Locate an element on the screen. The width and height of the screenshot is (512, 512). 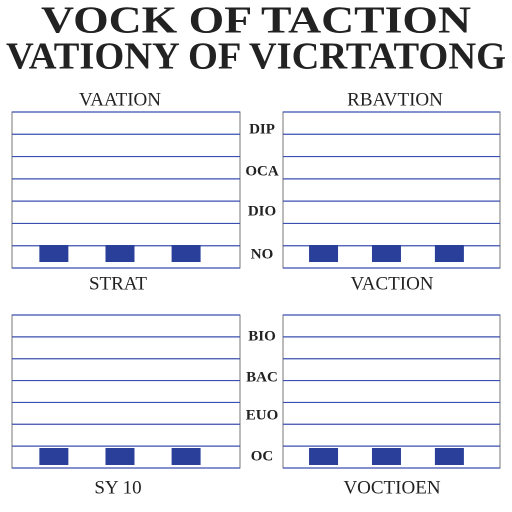
row-label: OCA is located at coordinates (262, 171).